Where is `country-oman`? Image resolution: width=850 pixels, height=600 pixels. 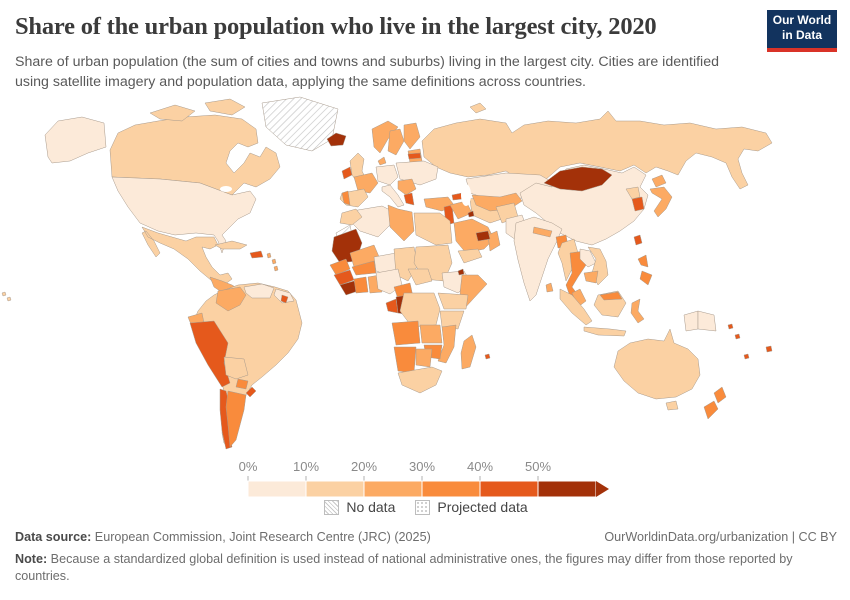
country-oman is located at coordinates (494, 241).